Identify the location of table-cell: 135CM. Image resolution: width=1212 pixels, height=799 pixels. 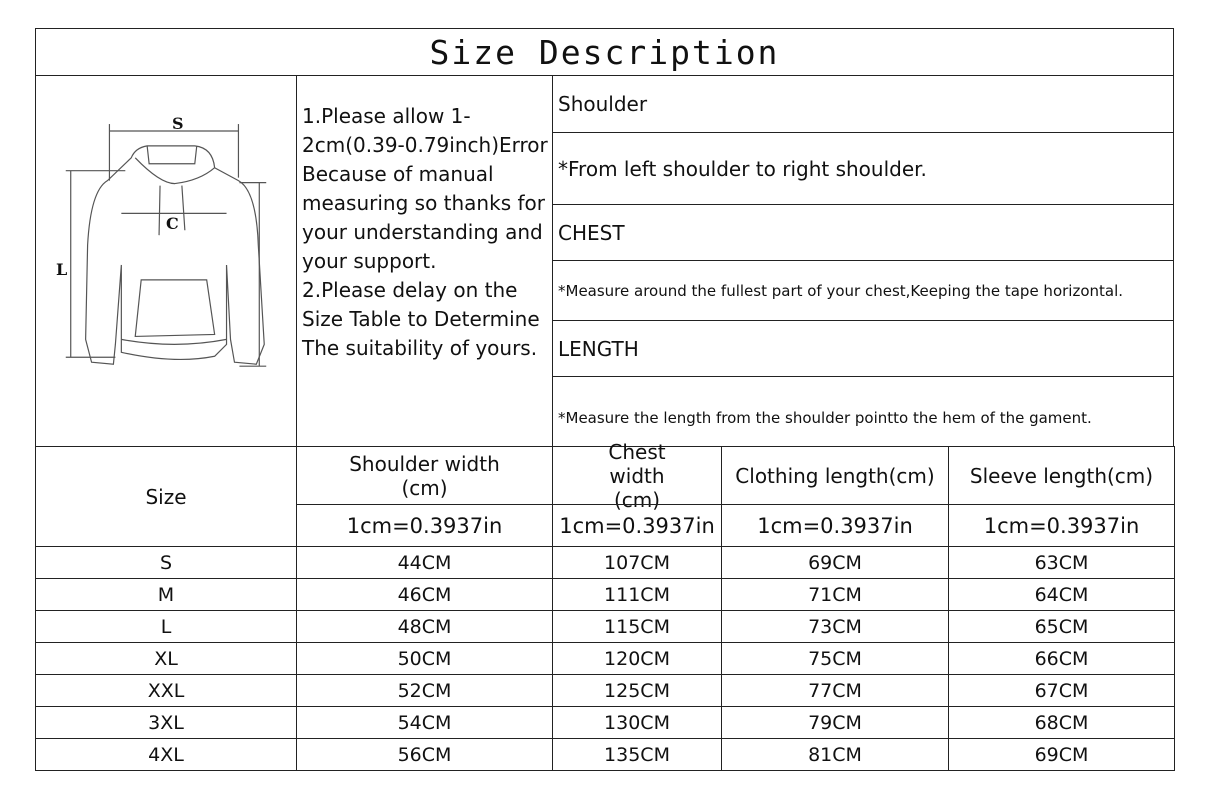
(637, 754).